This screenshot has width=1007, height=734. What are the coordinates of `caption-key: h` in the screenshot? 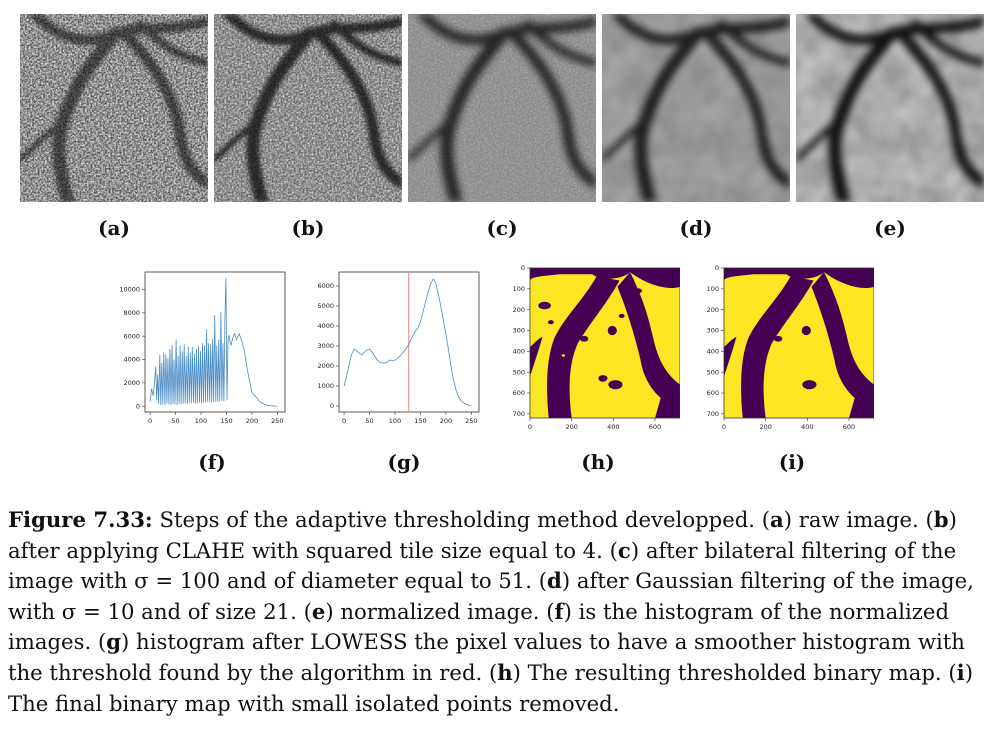 It's located at (505, 672).